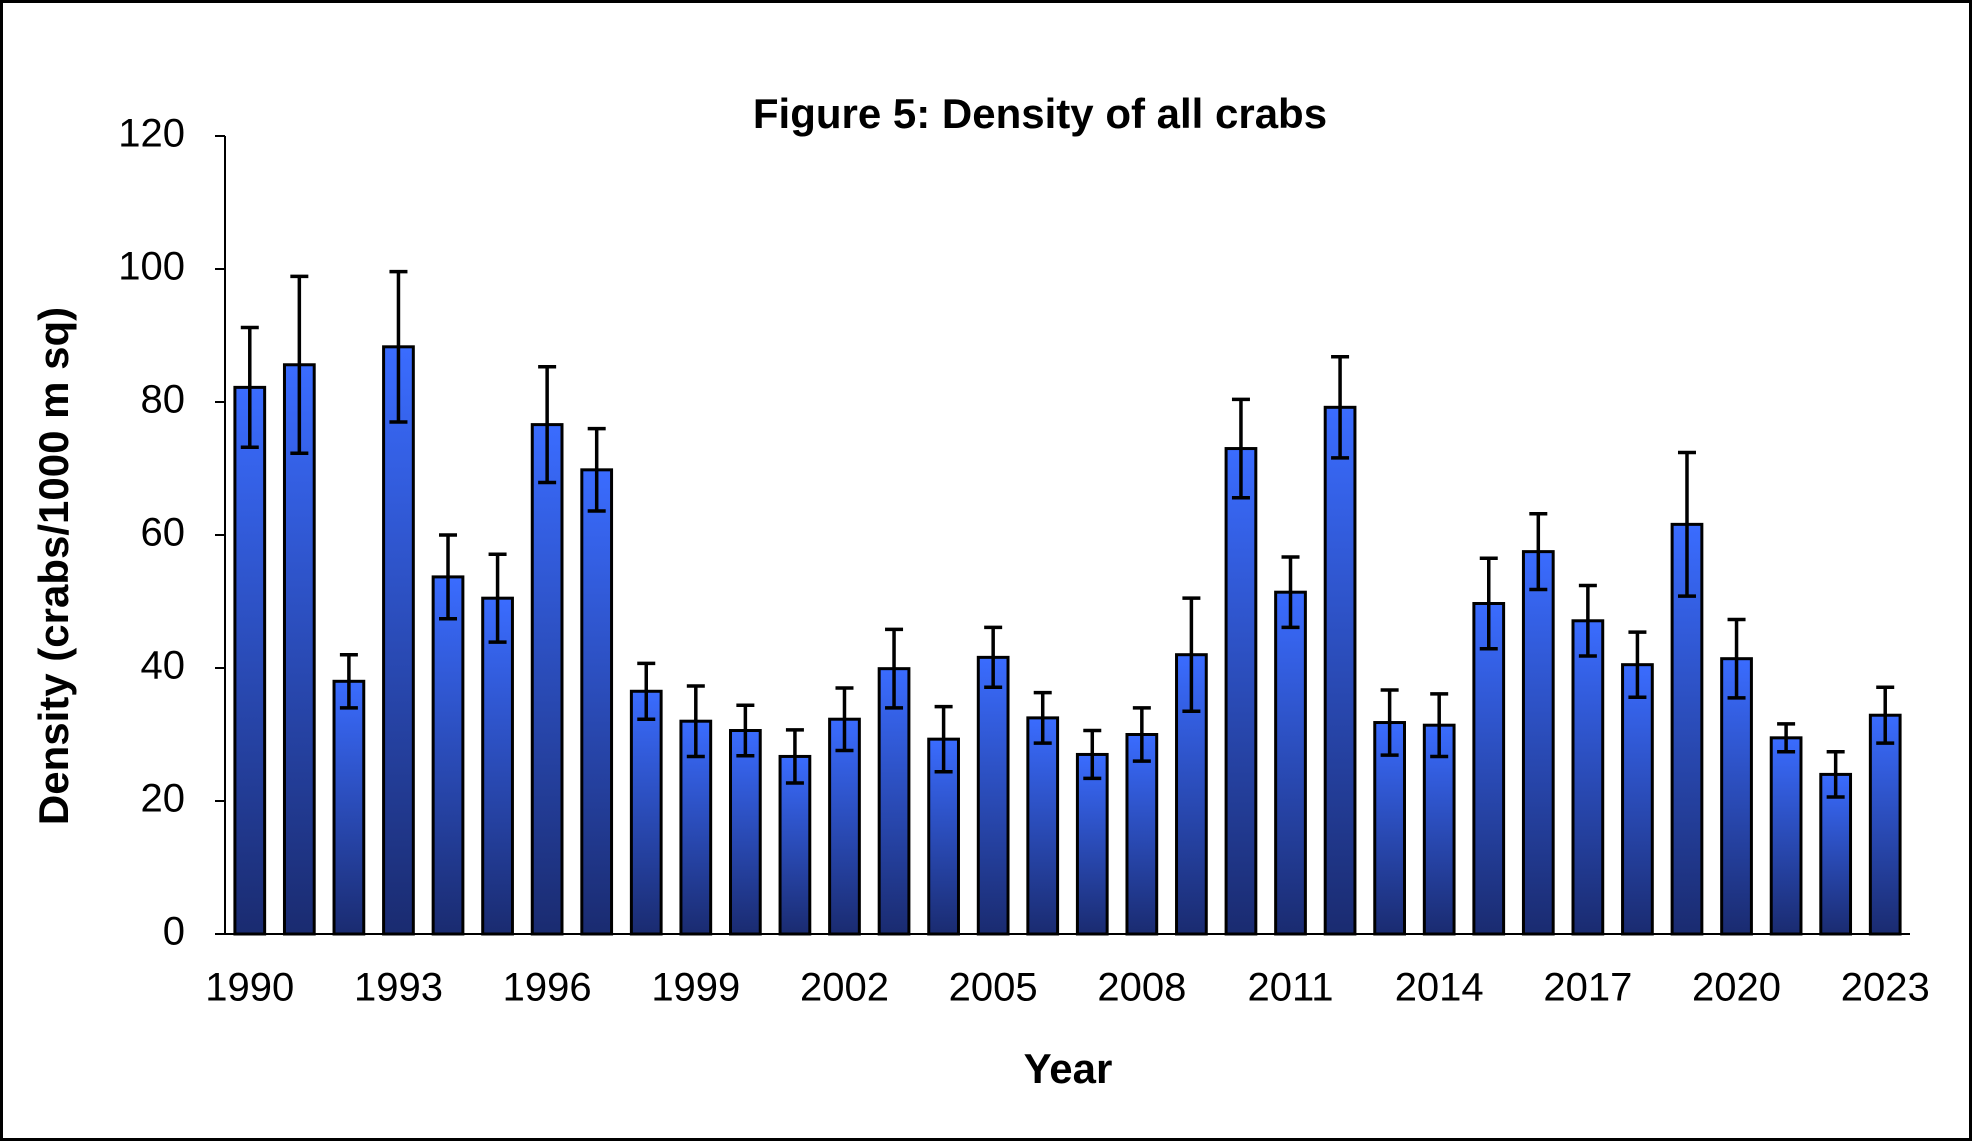  I want to click on x-tick-label: 1996, so click(547, 988).